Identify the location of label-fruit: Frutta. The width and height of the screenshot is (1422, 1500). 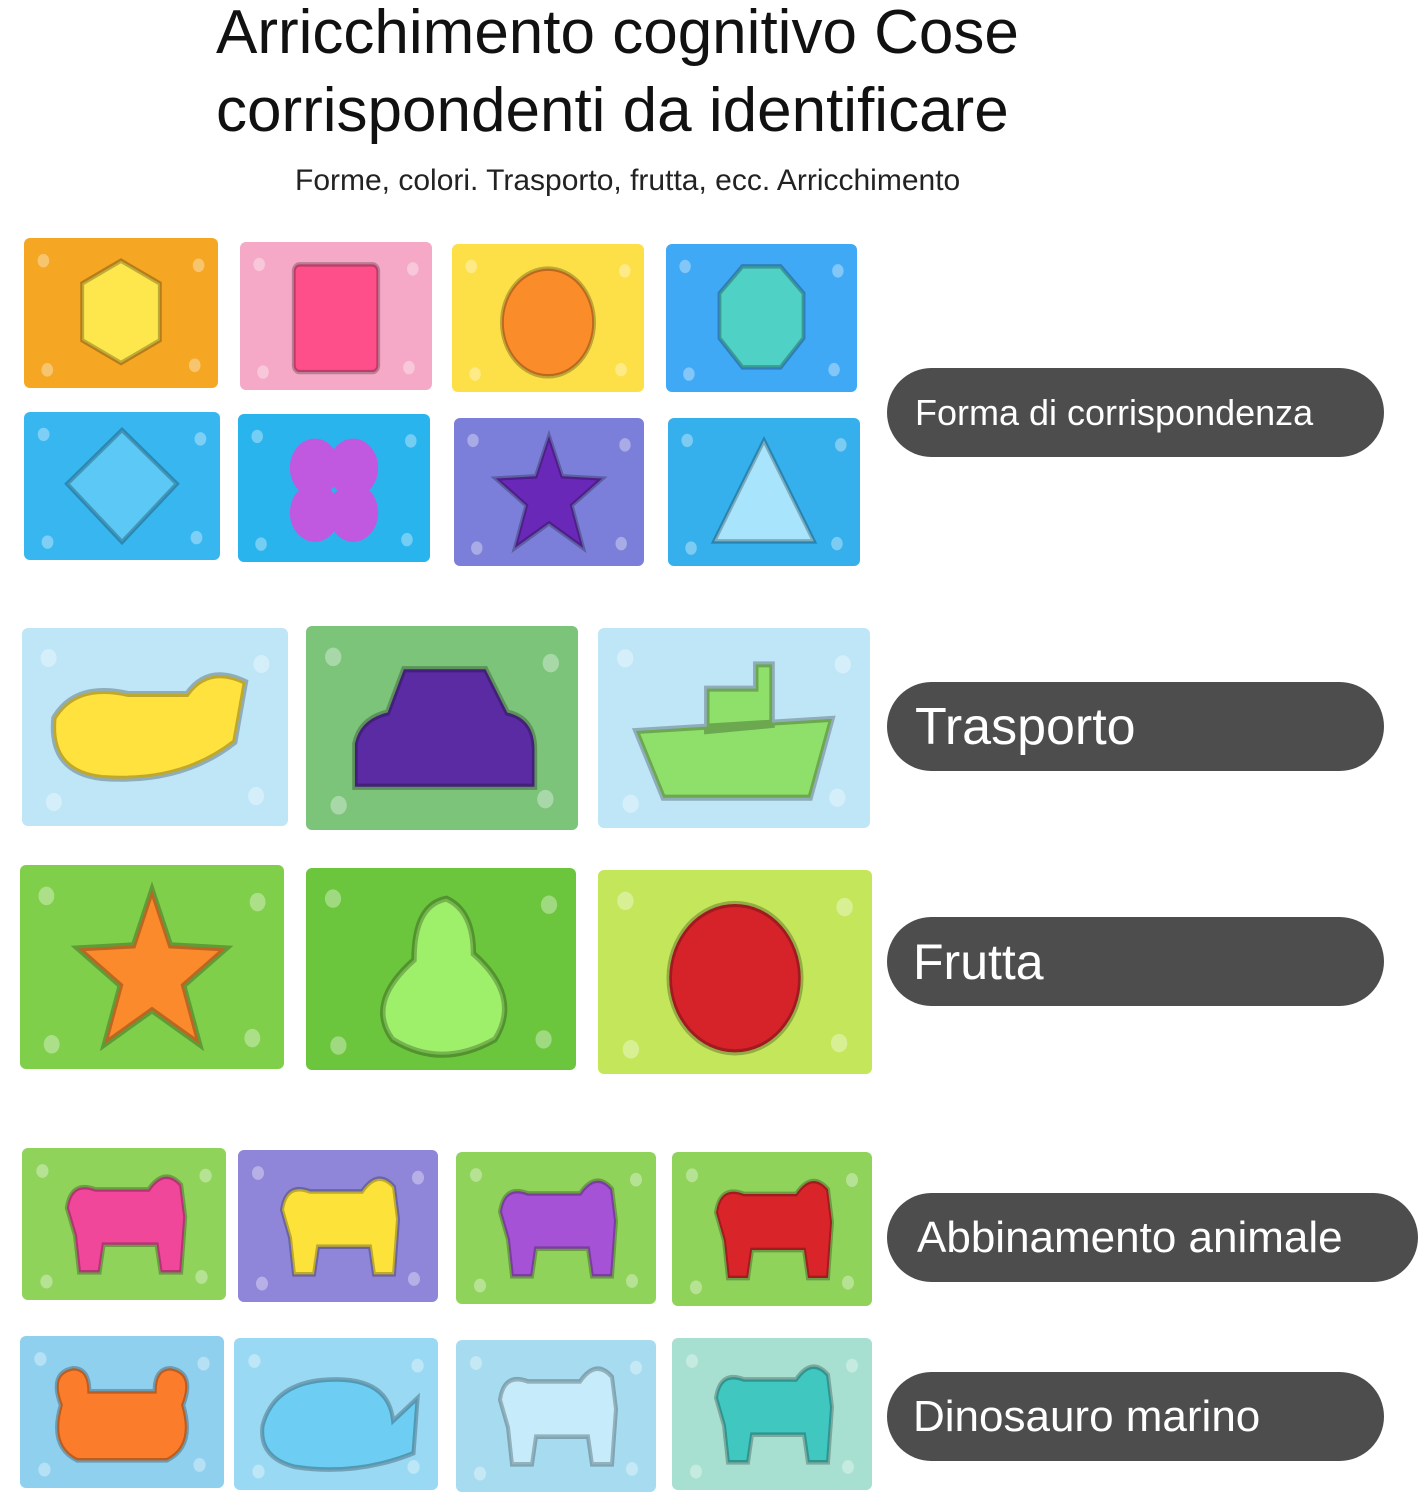
(1135, 961).